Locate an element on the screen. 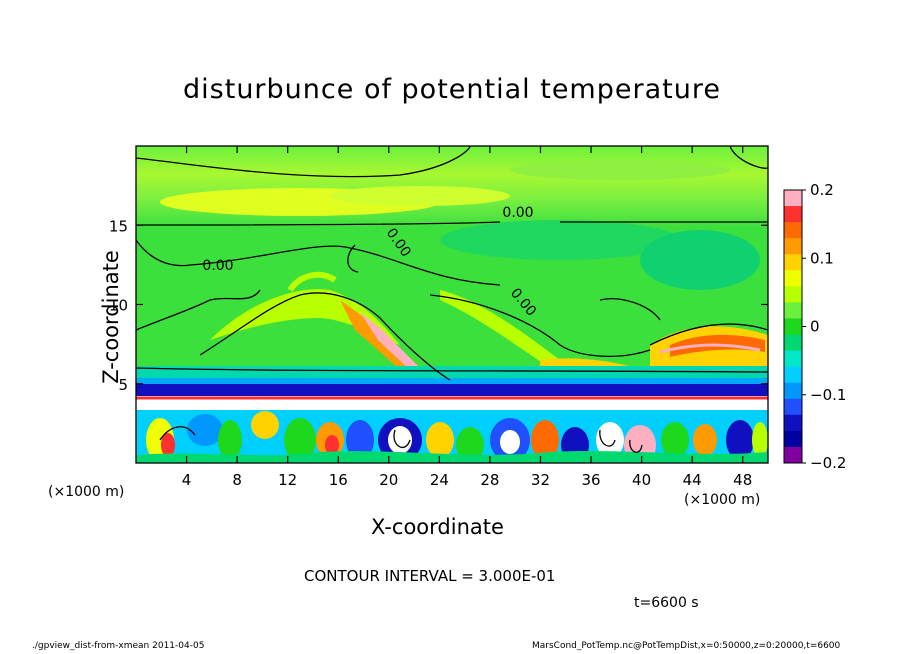 The height and width of the screenshot is (654, 904). x-axis-label: X-coordinate is located at coordinates (437, 527).